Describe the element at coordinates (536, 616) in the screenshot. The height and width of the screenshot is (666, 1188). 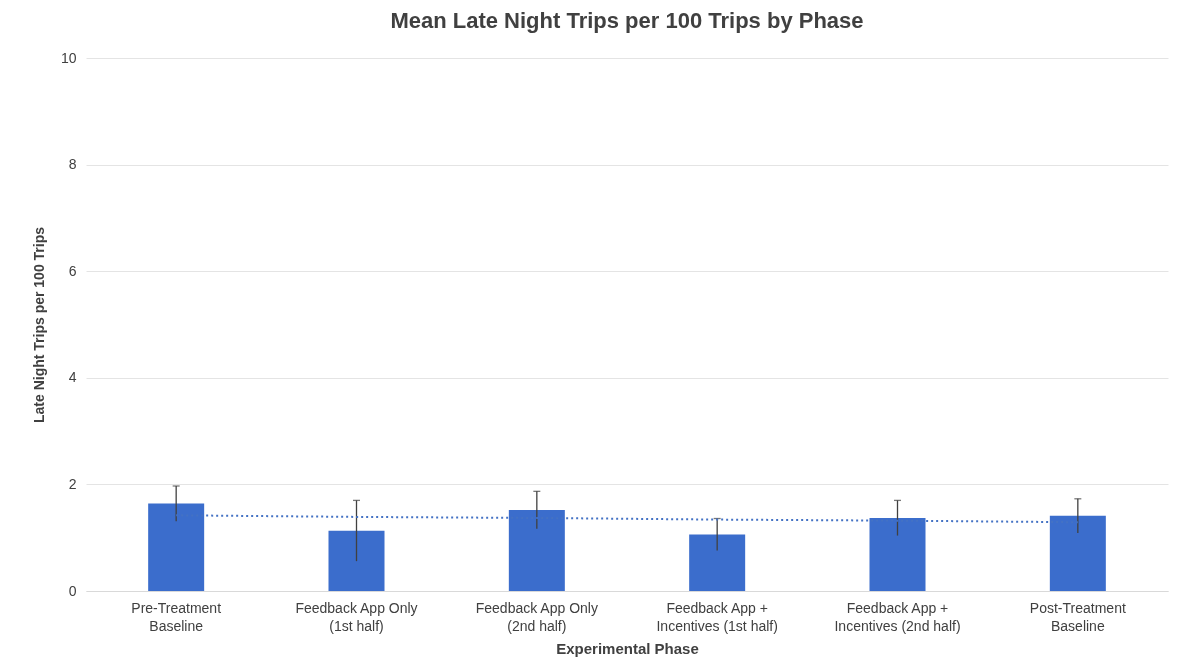
I see `x-tick-label: Feedback App Only (2nd half)` at that location.